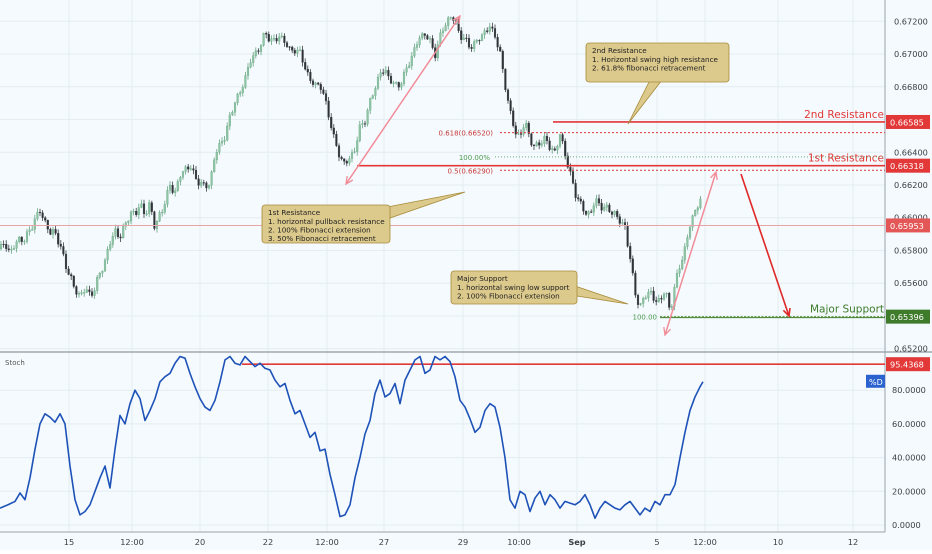  Describe the element at coordinates (463, 542) in the screenshot. I see `time-tick-label: 29` at that location.